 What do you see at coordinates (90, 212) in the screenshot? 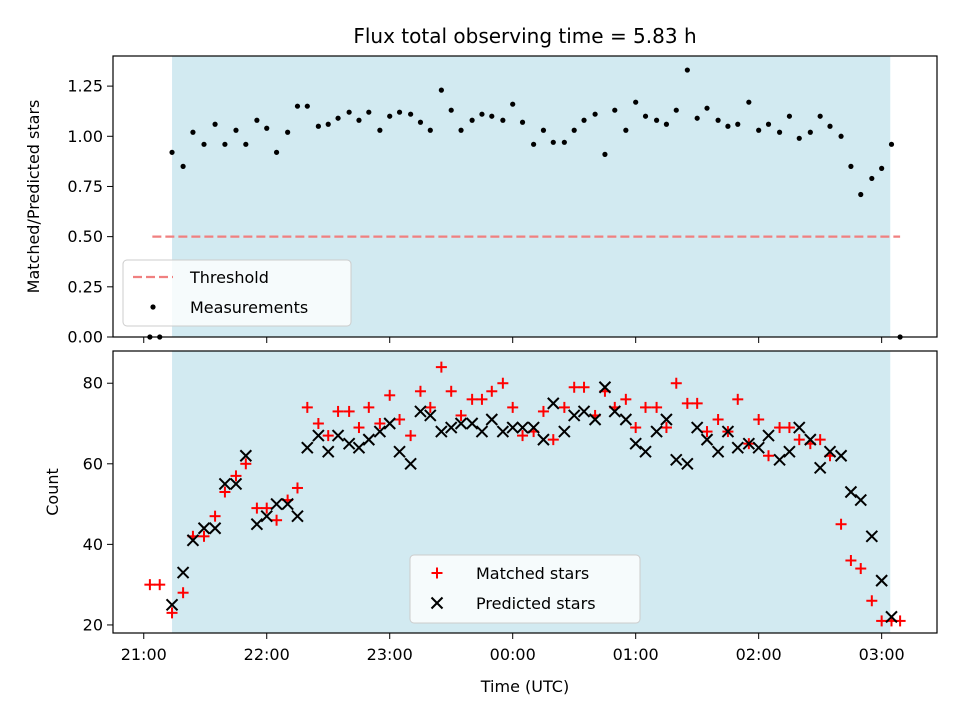
I see `ratio-y-ticks: 0.00 0.25 0.50 0.75 1.00 1.25` at bounding box center [90, 212].